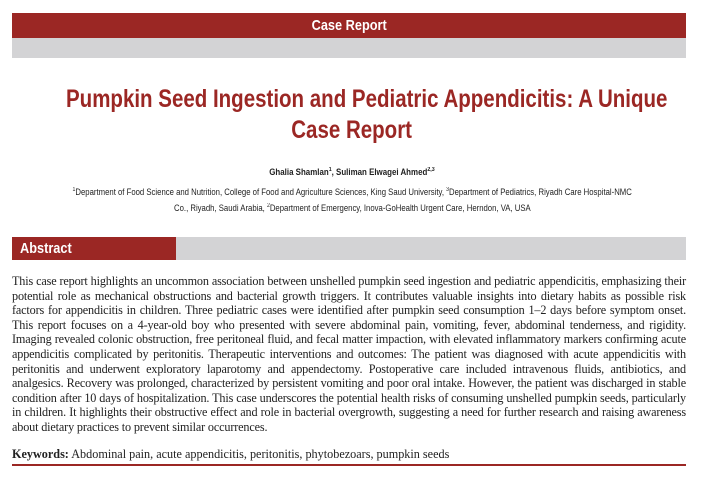 This screenshot has height=484, width=704. I want to click on affil-sup: 2, so click(268, 206).